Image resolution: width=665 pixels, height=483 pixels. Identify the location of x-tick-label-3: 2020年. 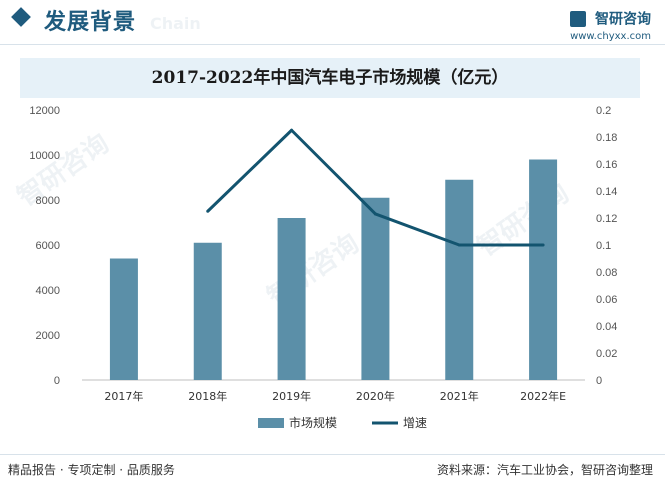
(375, 396).